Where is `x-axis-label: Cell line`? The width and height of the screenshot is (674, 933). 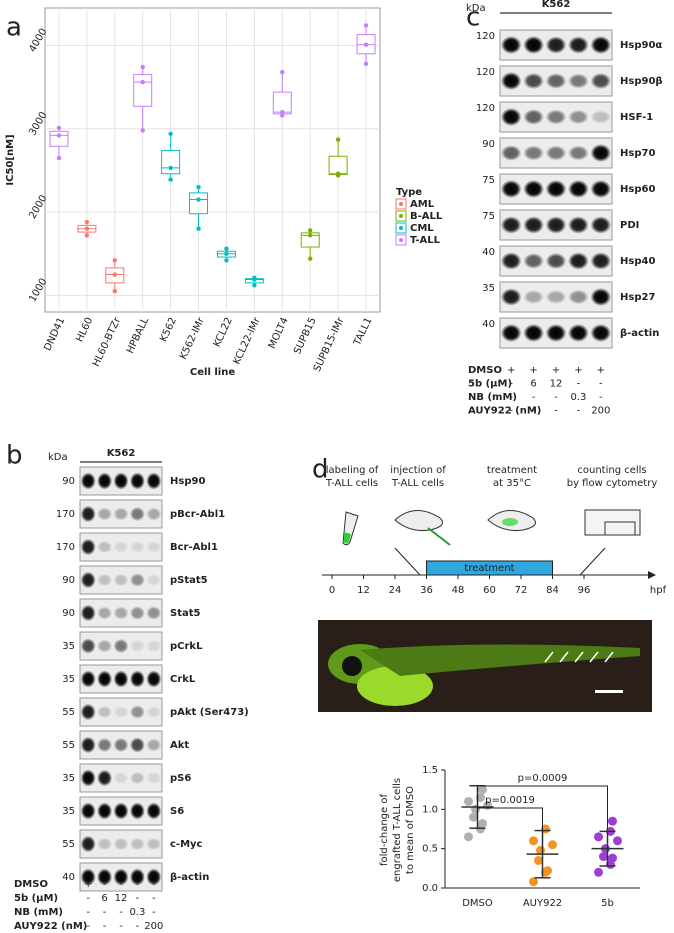 x-axis-label: Cell line is located at coordinates (212, 372).